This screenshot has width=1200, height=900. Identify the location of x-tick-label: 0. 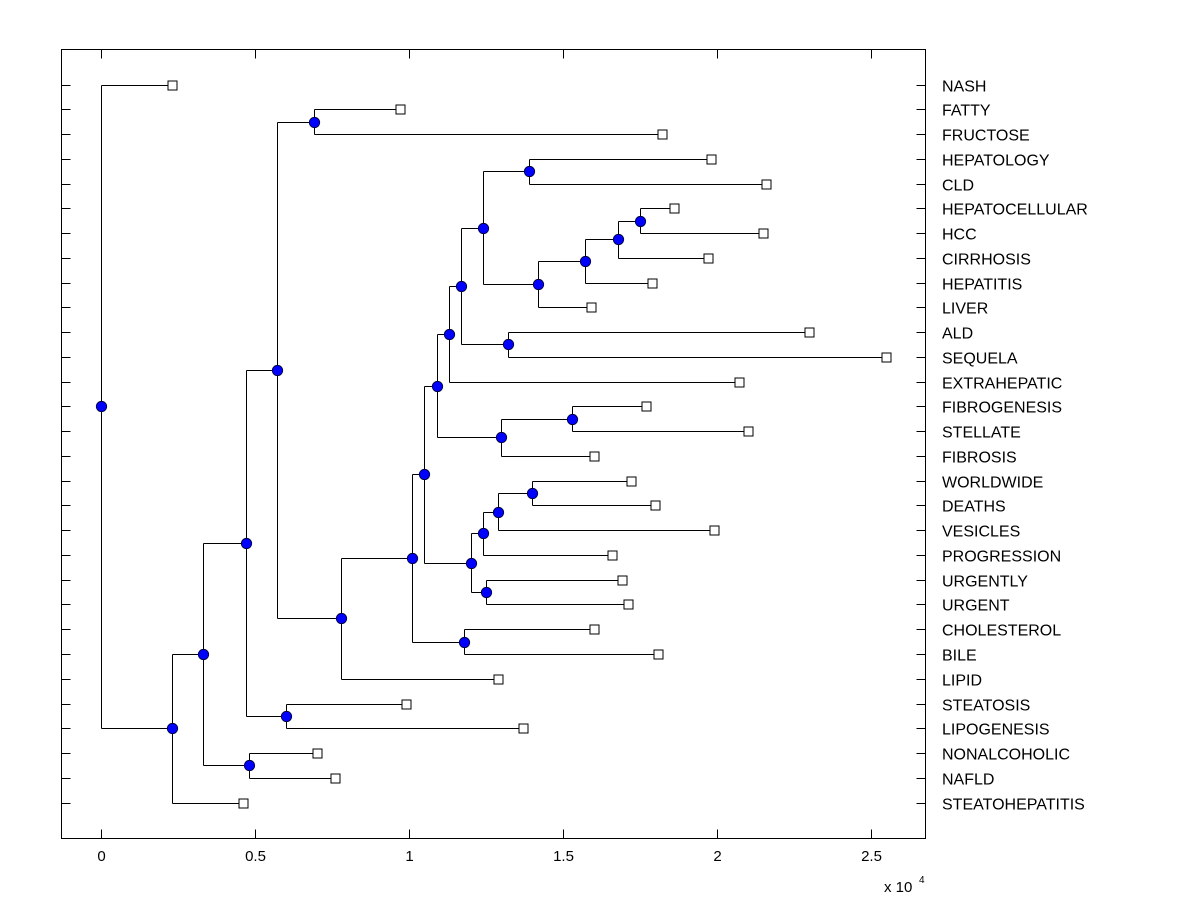
(101, 856).